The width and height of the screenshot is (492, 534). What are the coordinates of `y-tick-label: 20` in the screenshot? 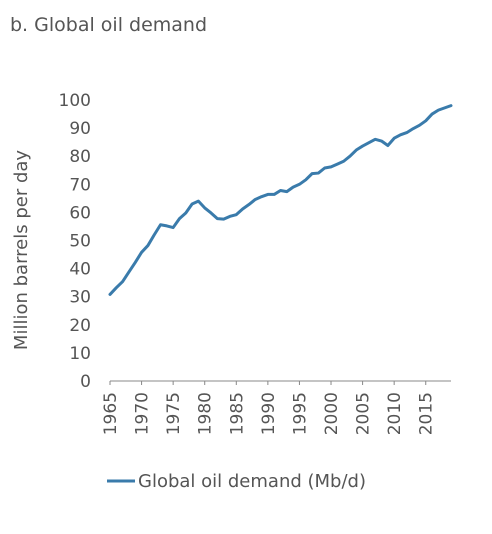 It's located at (80, 326).